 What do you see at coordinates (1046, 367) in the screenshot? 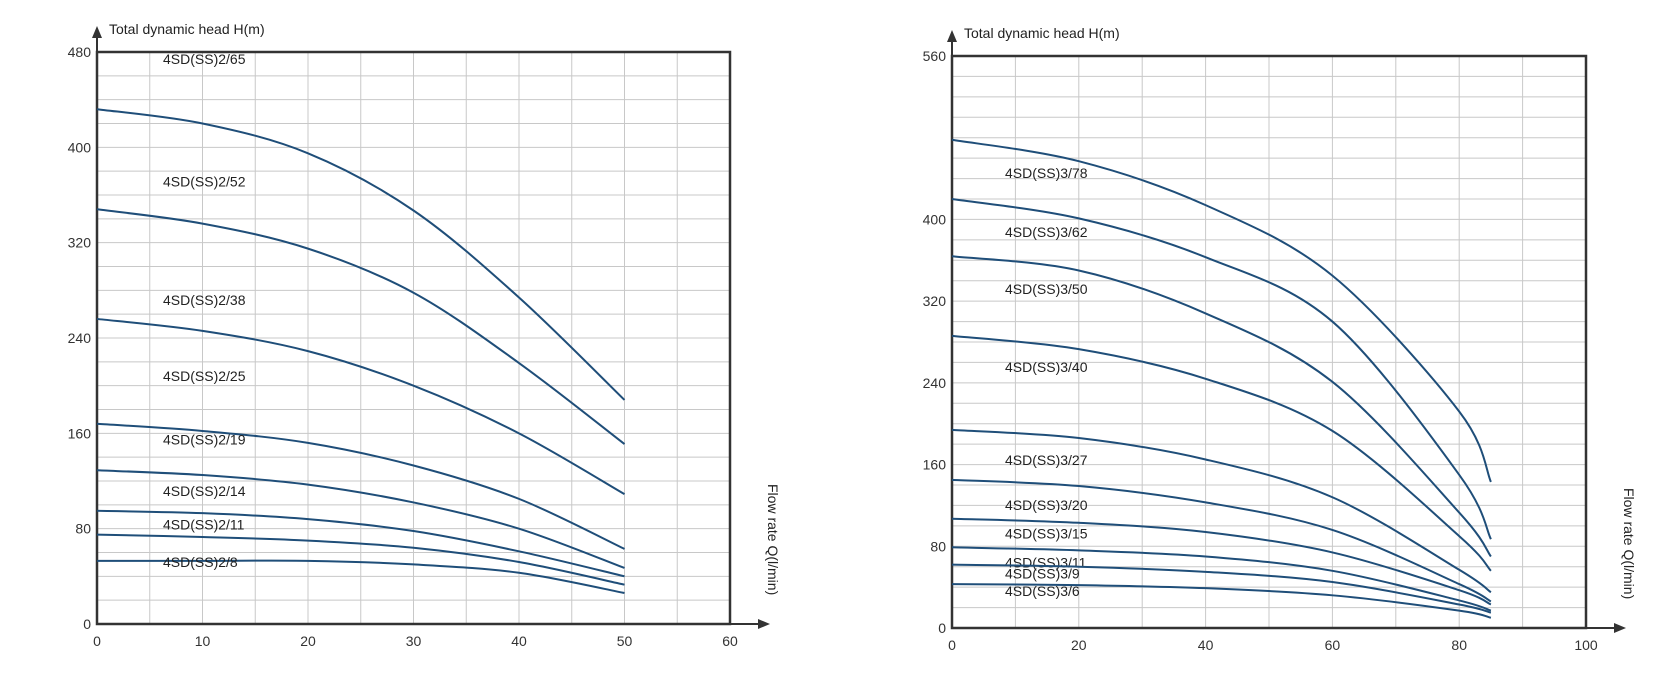
I see `series-label: 4SD(SS)3/40` at bounding box center [1046, 367].